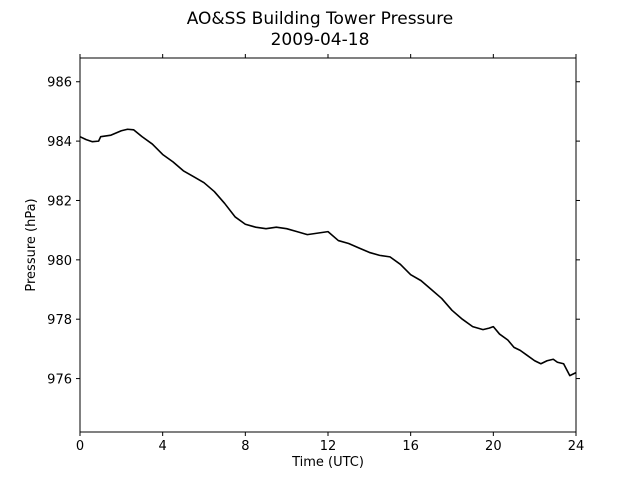 The image size is (640, 480). Describe the element at coordinates (59, 320) in the screenshot. I see `y-tick-label: 978` at that location.